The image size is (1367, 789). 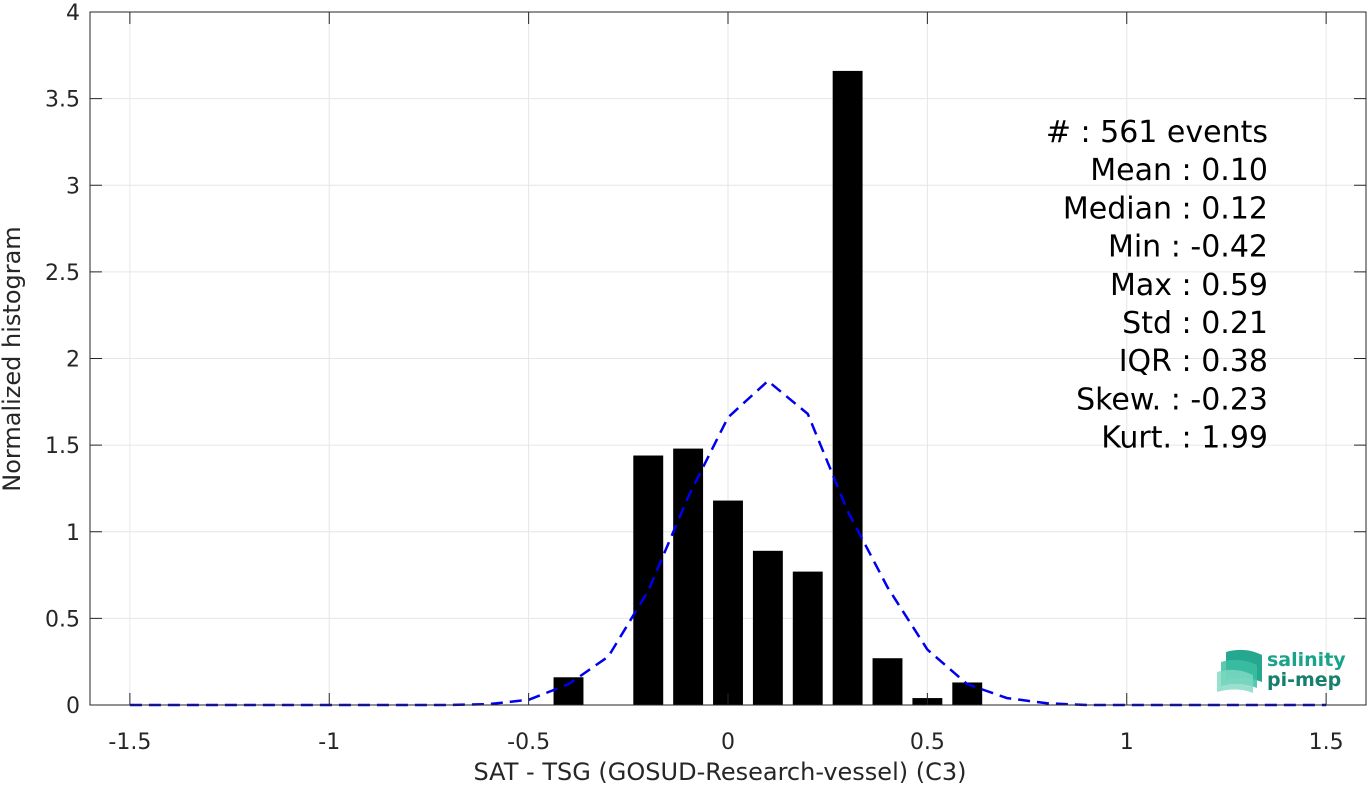 I want to click on stats-line: Min : -0.42, so click(x=1188, y=247).